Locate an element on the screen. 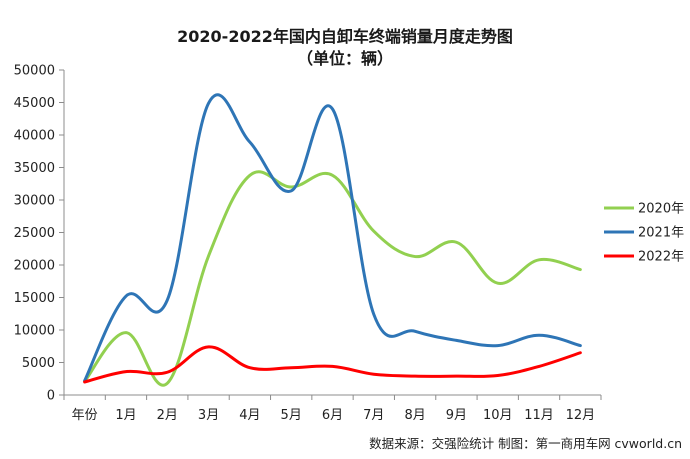  y-tick-label: 10000 is located at coordinates (34, 331).